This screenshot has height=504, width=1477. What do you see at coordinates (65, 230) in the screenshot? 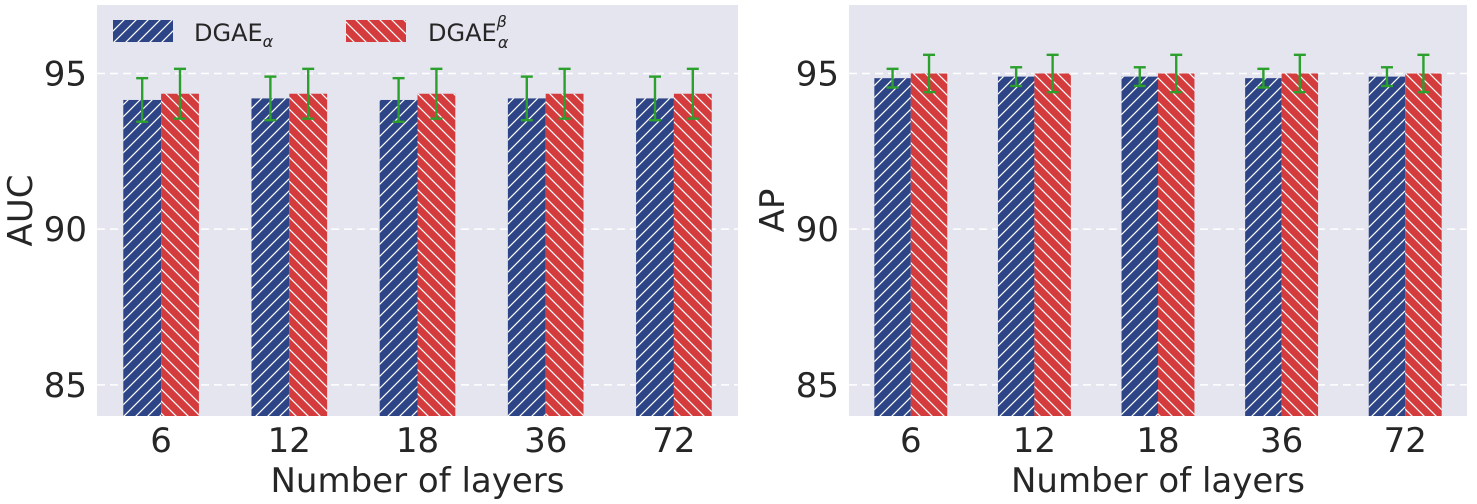
I see `auc-y-tick-label: 90` at bounding box center [65, 230].